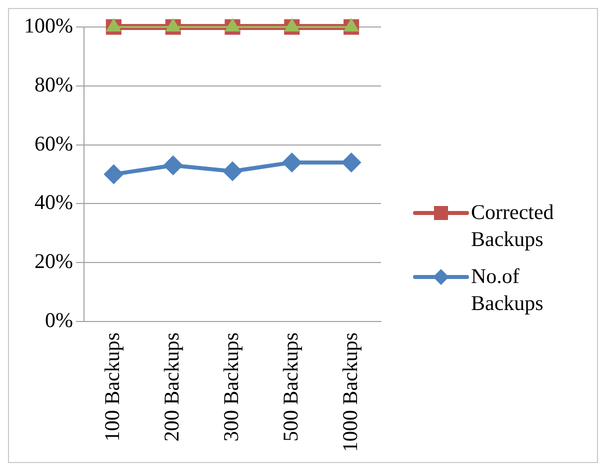 This screenshot has width=608, height=473. Describe the element at coordinates (172, 387) in the screenshot. I see `x-tick-label: 200 Backups` at that location.